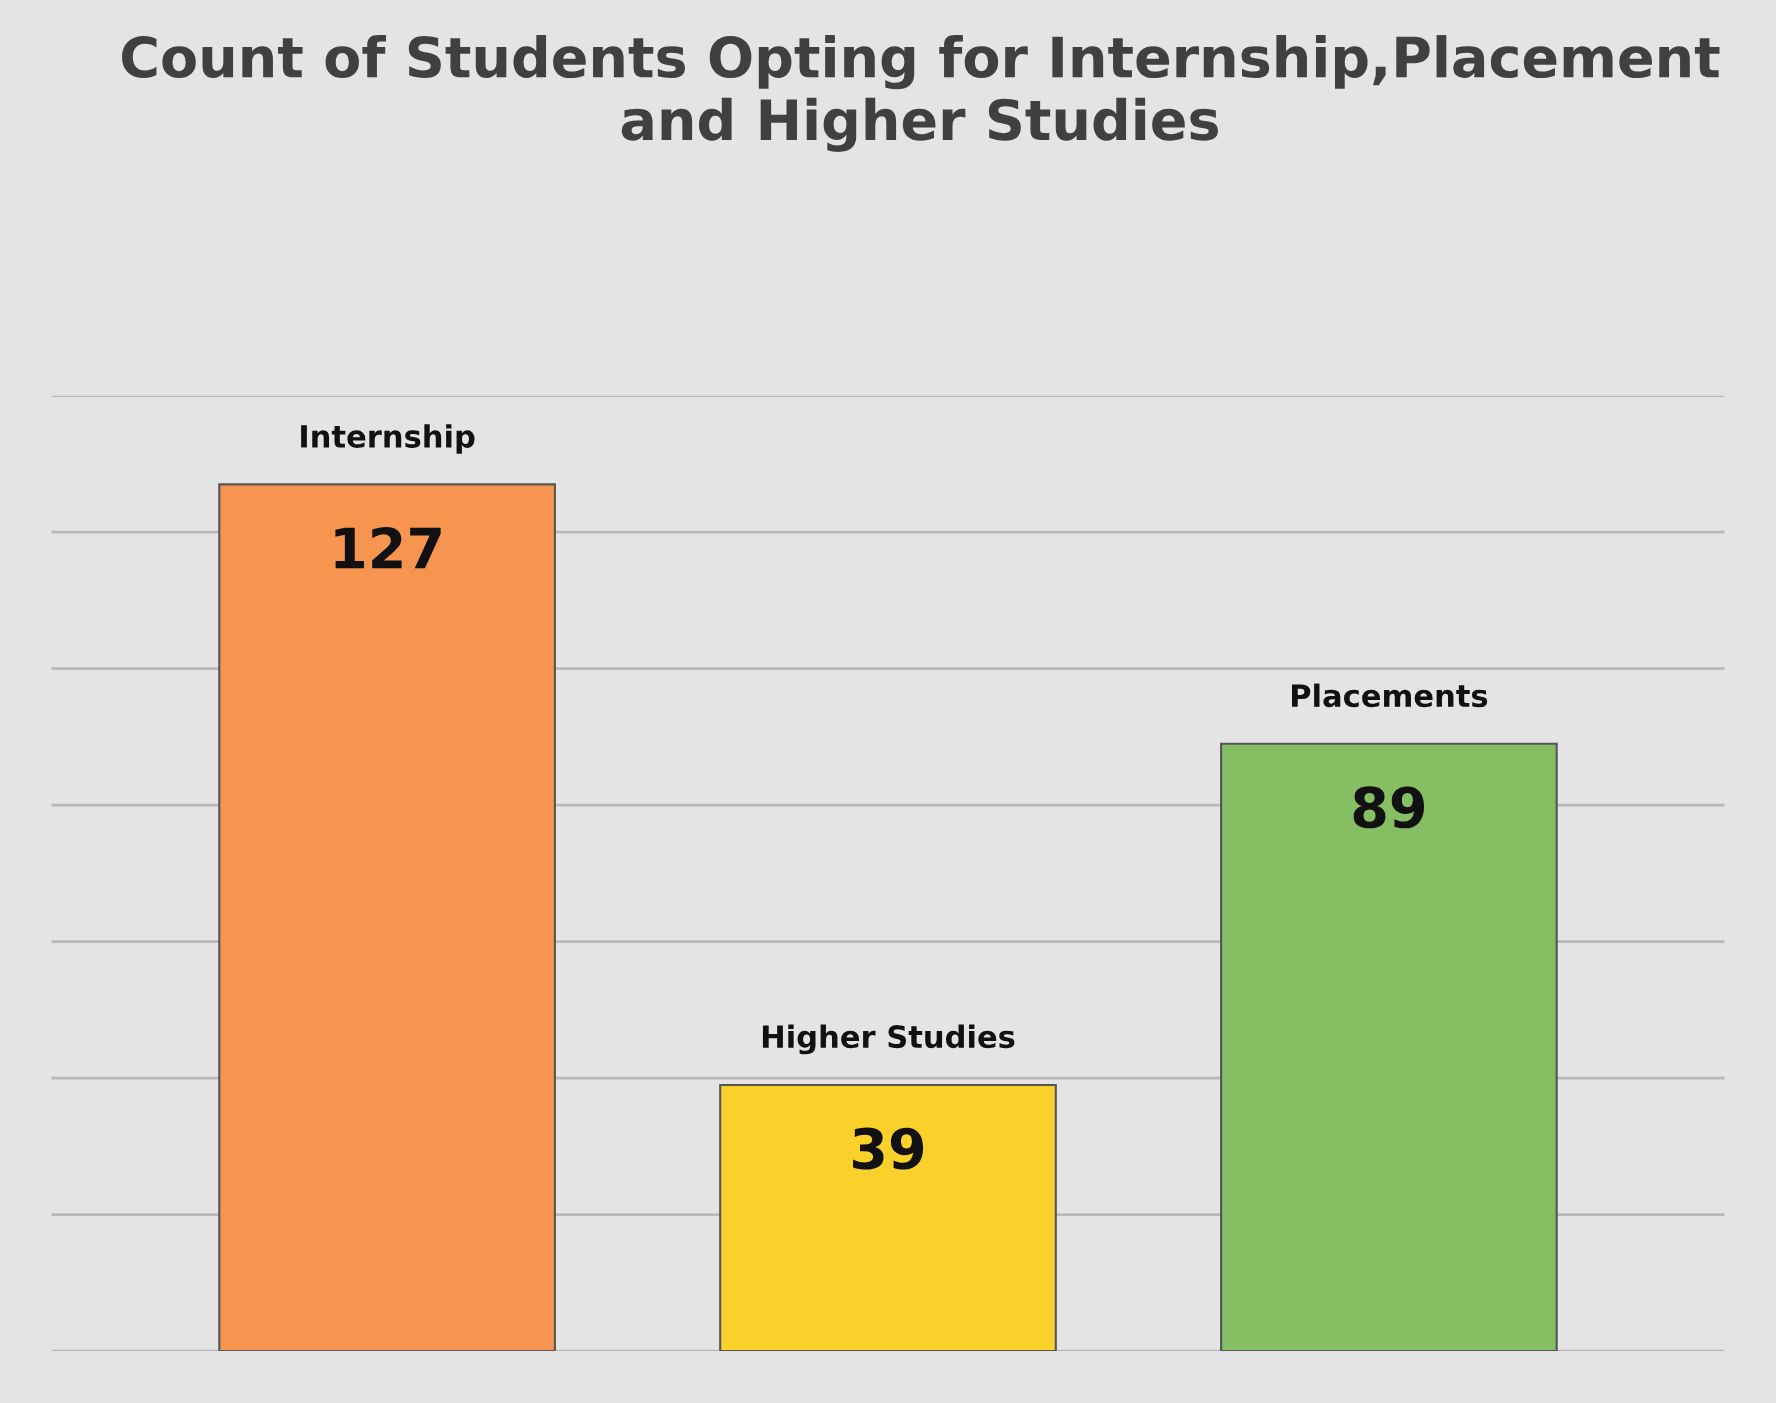  I want to click on data-label: 127, so click(388, 548).